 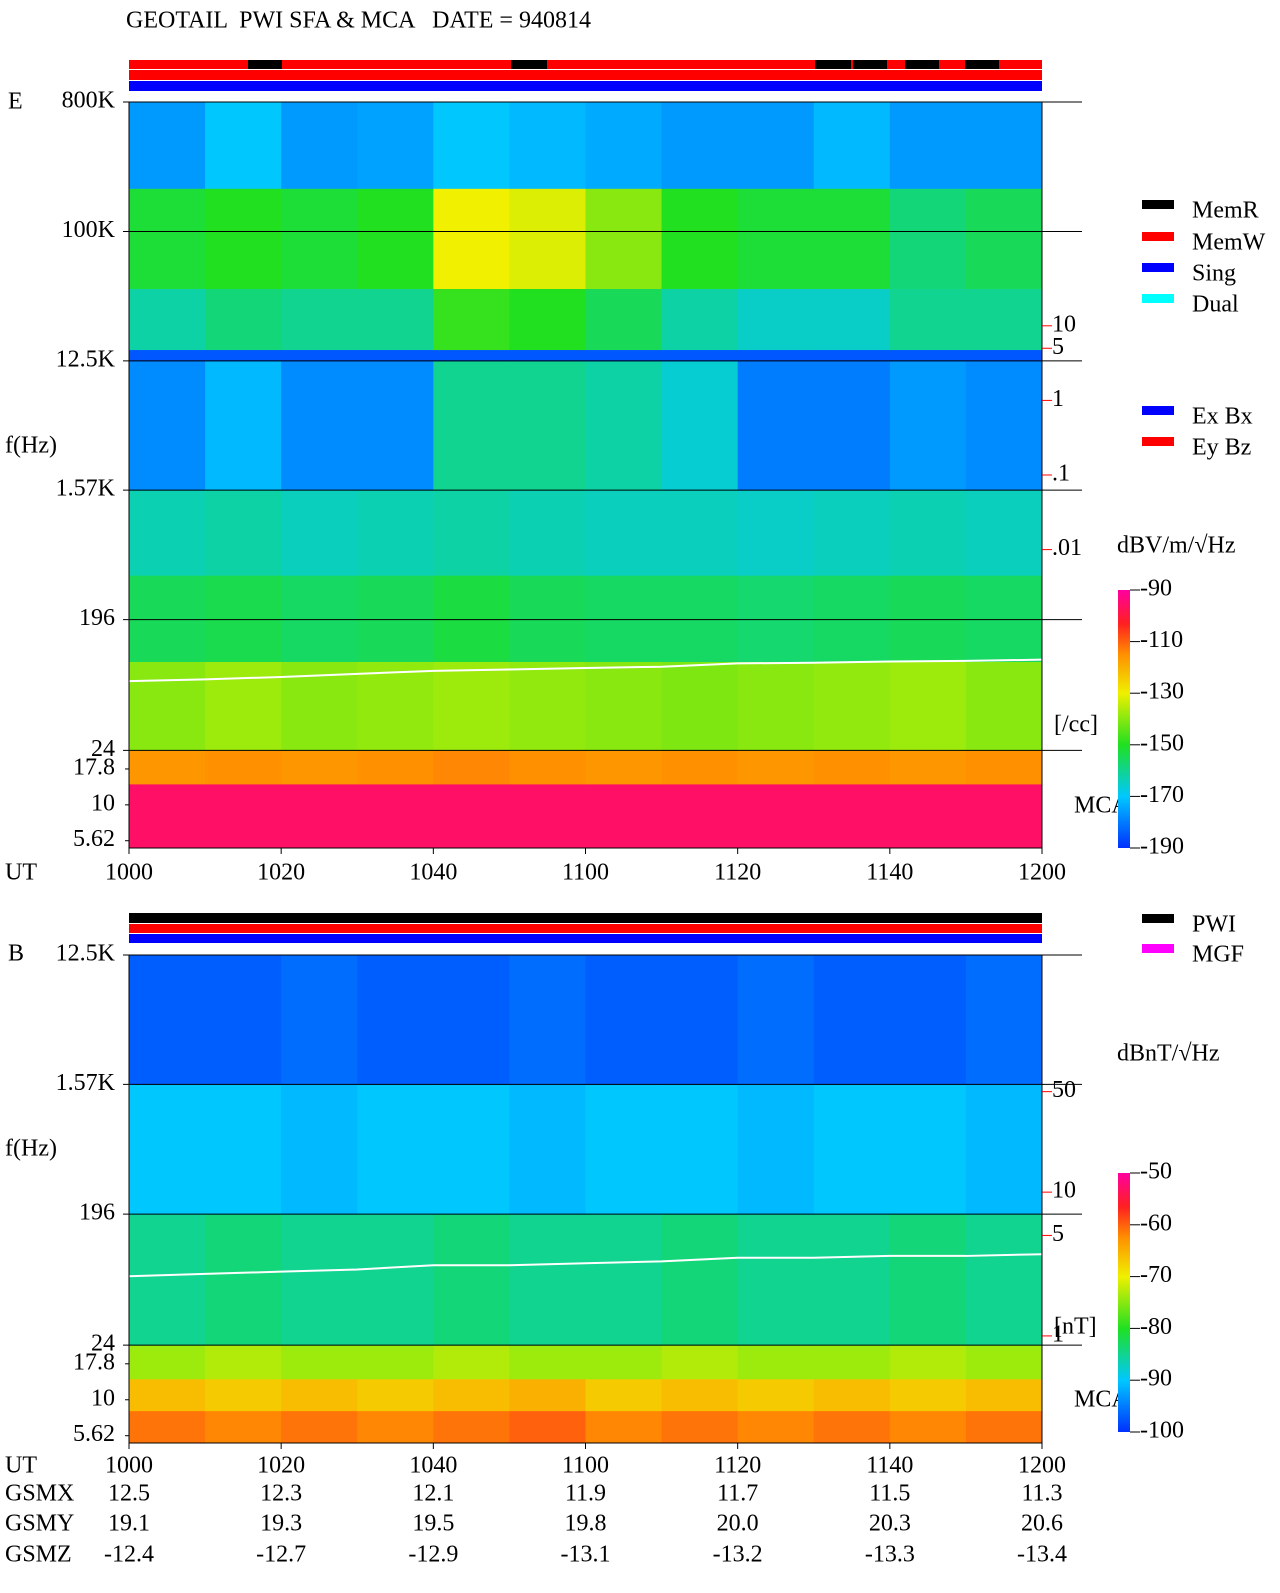 I want to click on legend-label: Sing, so click(x=1214, y=274).